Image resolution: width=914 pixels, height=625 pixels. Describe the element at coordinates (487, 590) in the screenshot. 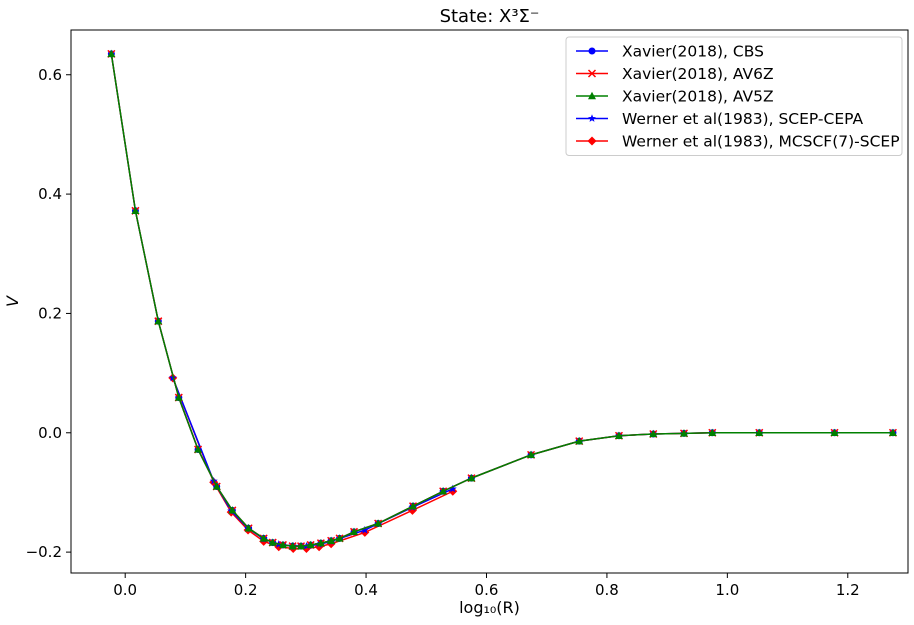

I see `x-tick-label: 0.6` at that location.